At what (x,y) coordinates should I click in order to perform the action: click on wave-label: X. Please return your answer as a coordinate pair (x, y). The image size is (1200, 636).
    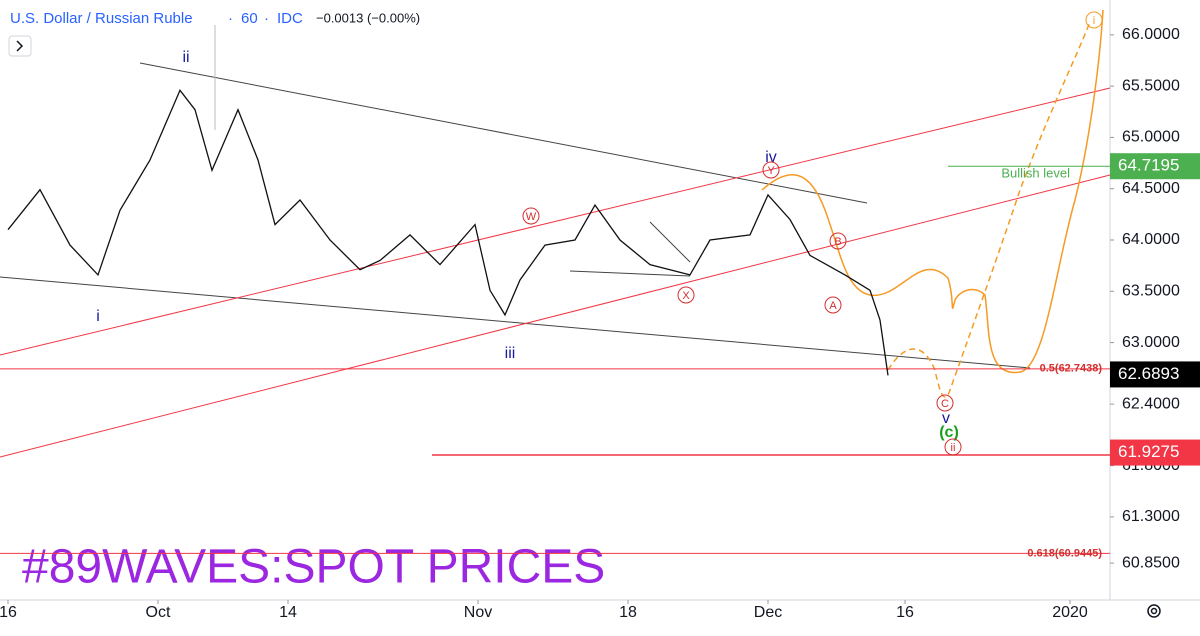
    Looking at the image, I should click on (686, 296).